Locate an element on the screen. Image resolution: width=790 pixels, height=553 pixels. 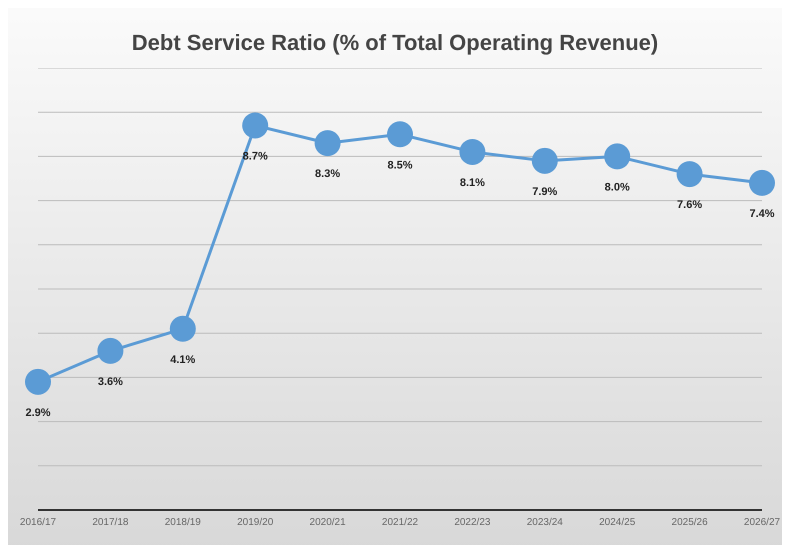
x-tick-label: 2025/26 is located at coordinates (690, 522).